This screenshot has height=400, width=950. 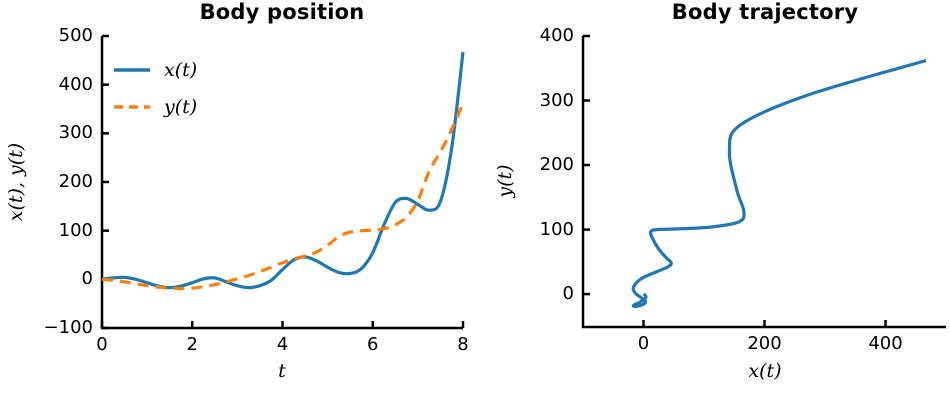 What do you see at coordinates (132, 106) in the screenshot?
I see `legend-line-sample-y` at bounding box center [132, 106].